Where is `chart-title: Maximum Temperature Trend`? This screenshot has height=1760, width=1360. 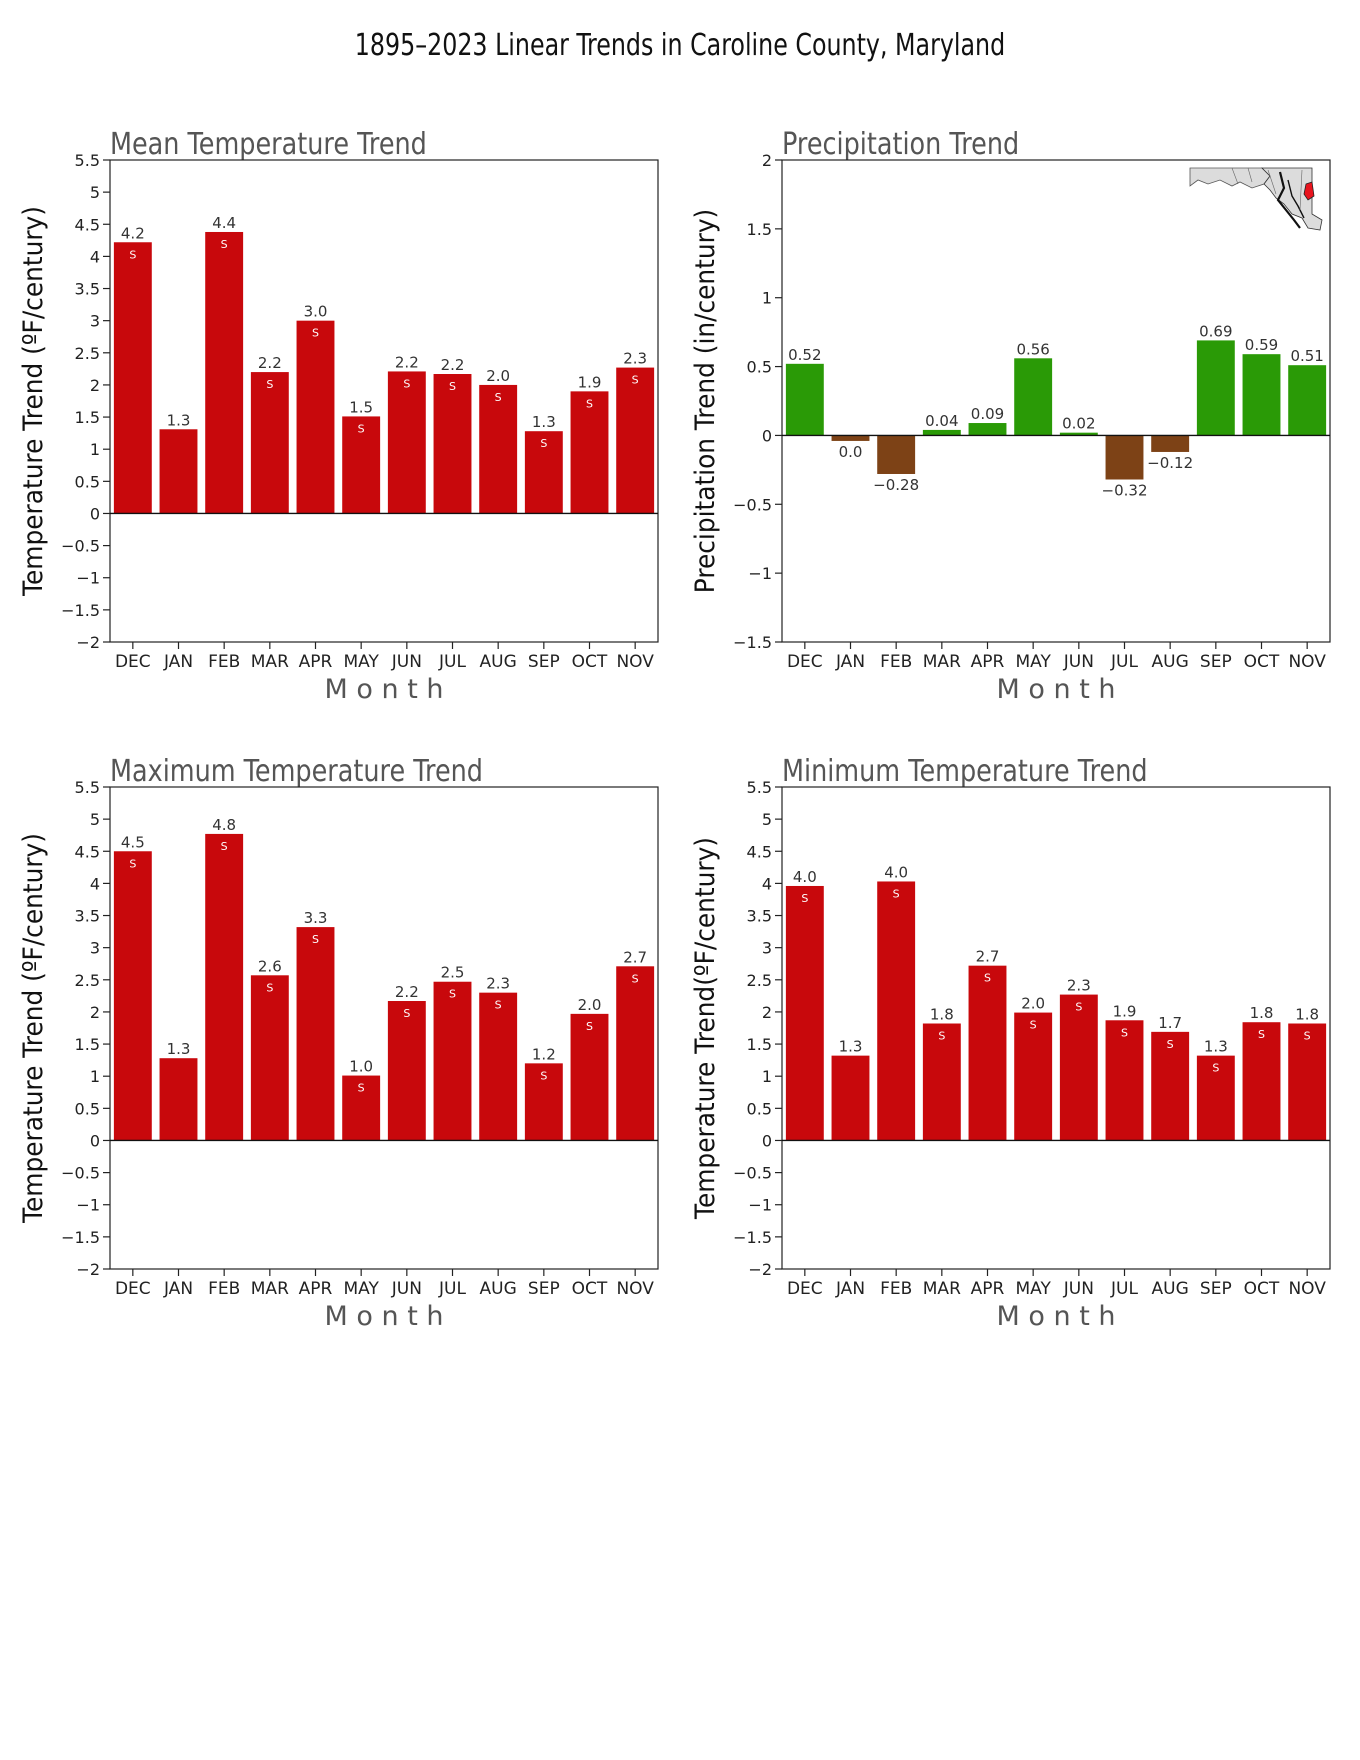
chart-title: Maximum Temperature Trend is located at coordinates (296, 771).